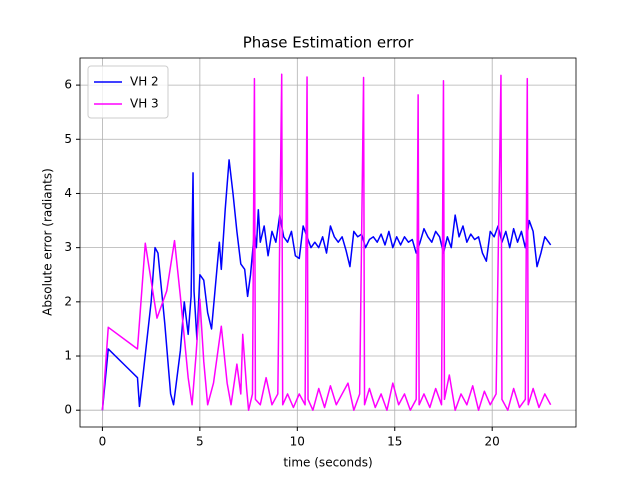  Describe the element at coordinates (68, 193) in the screenshot. I see `y-tick-label: 4` at that location.